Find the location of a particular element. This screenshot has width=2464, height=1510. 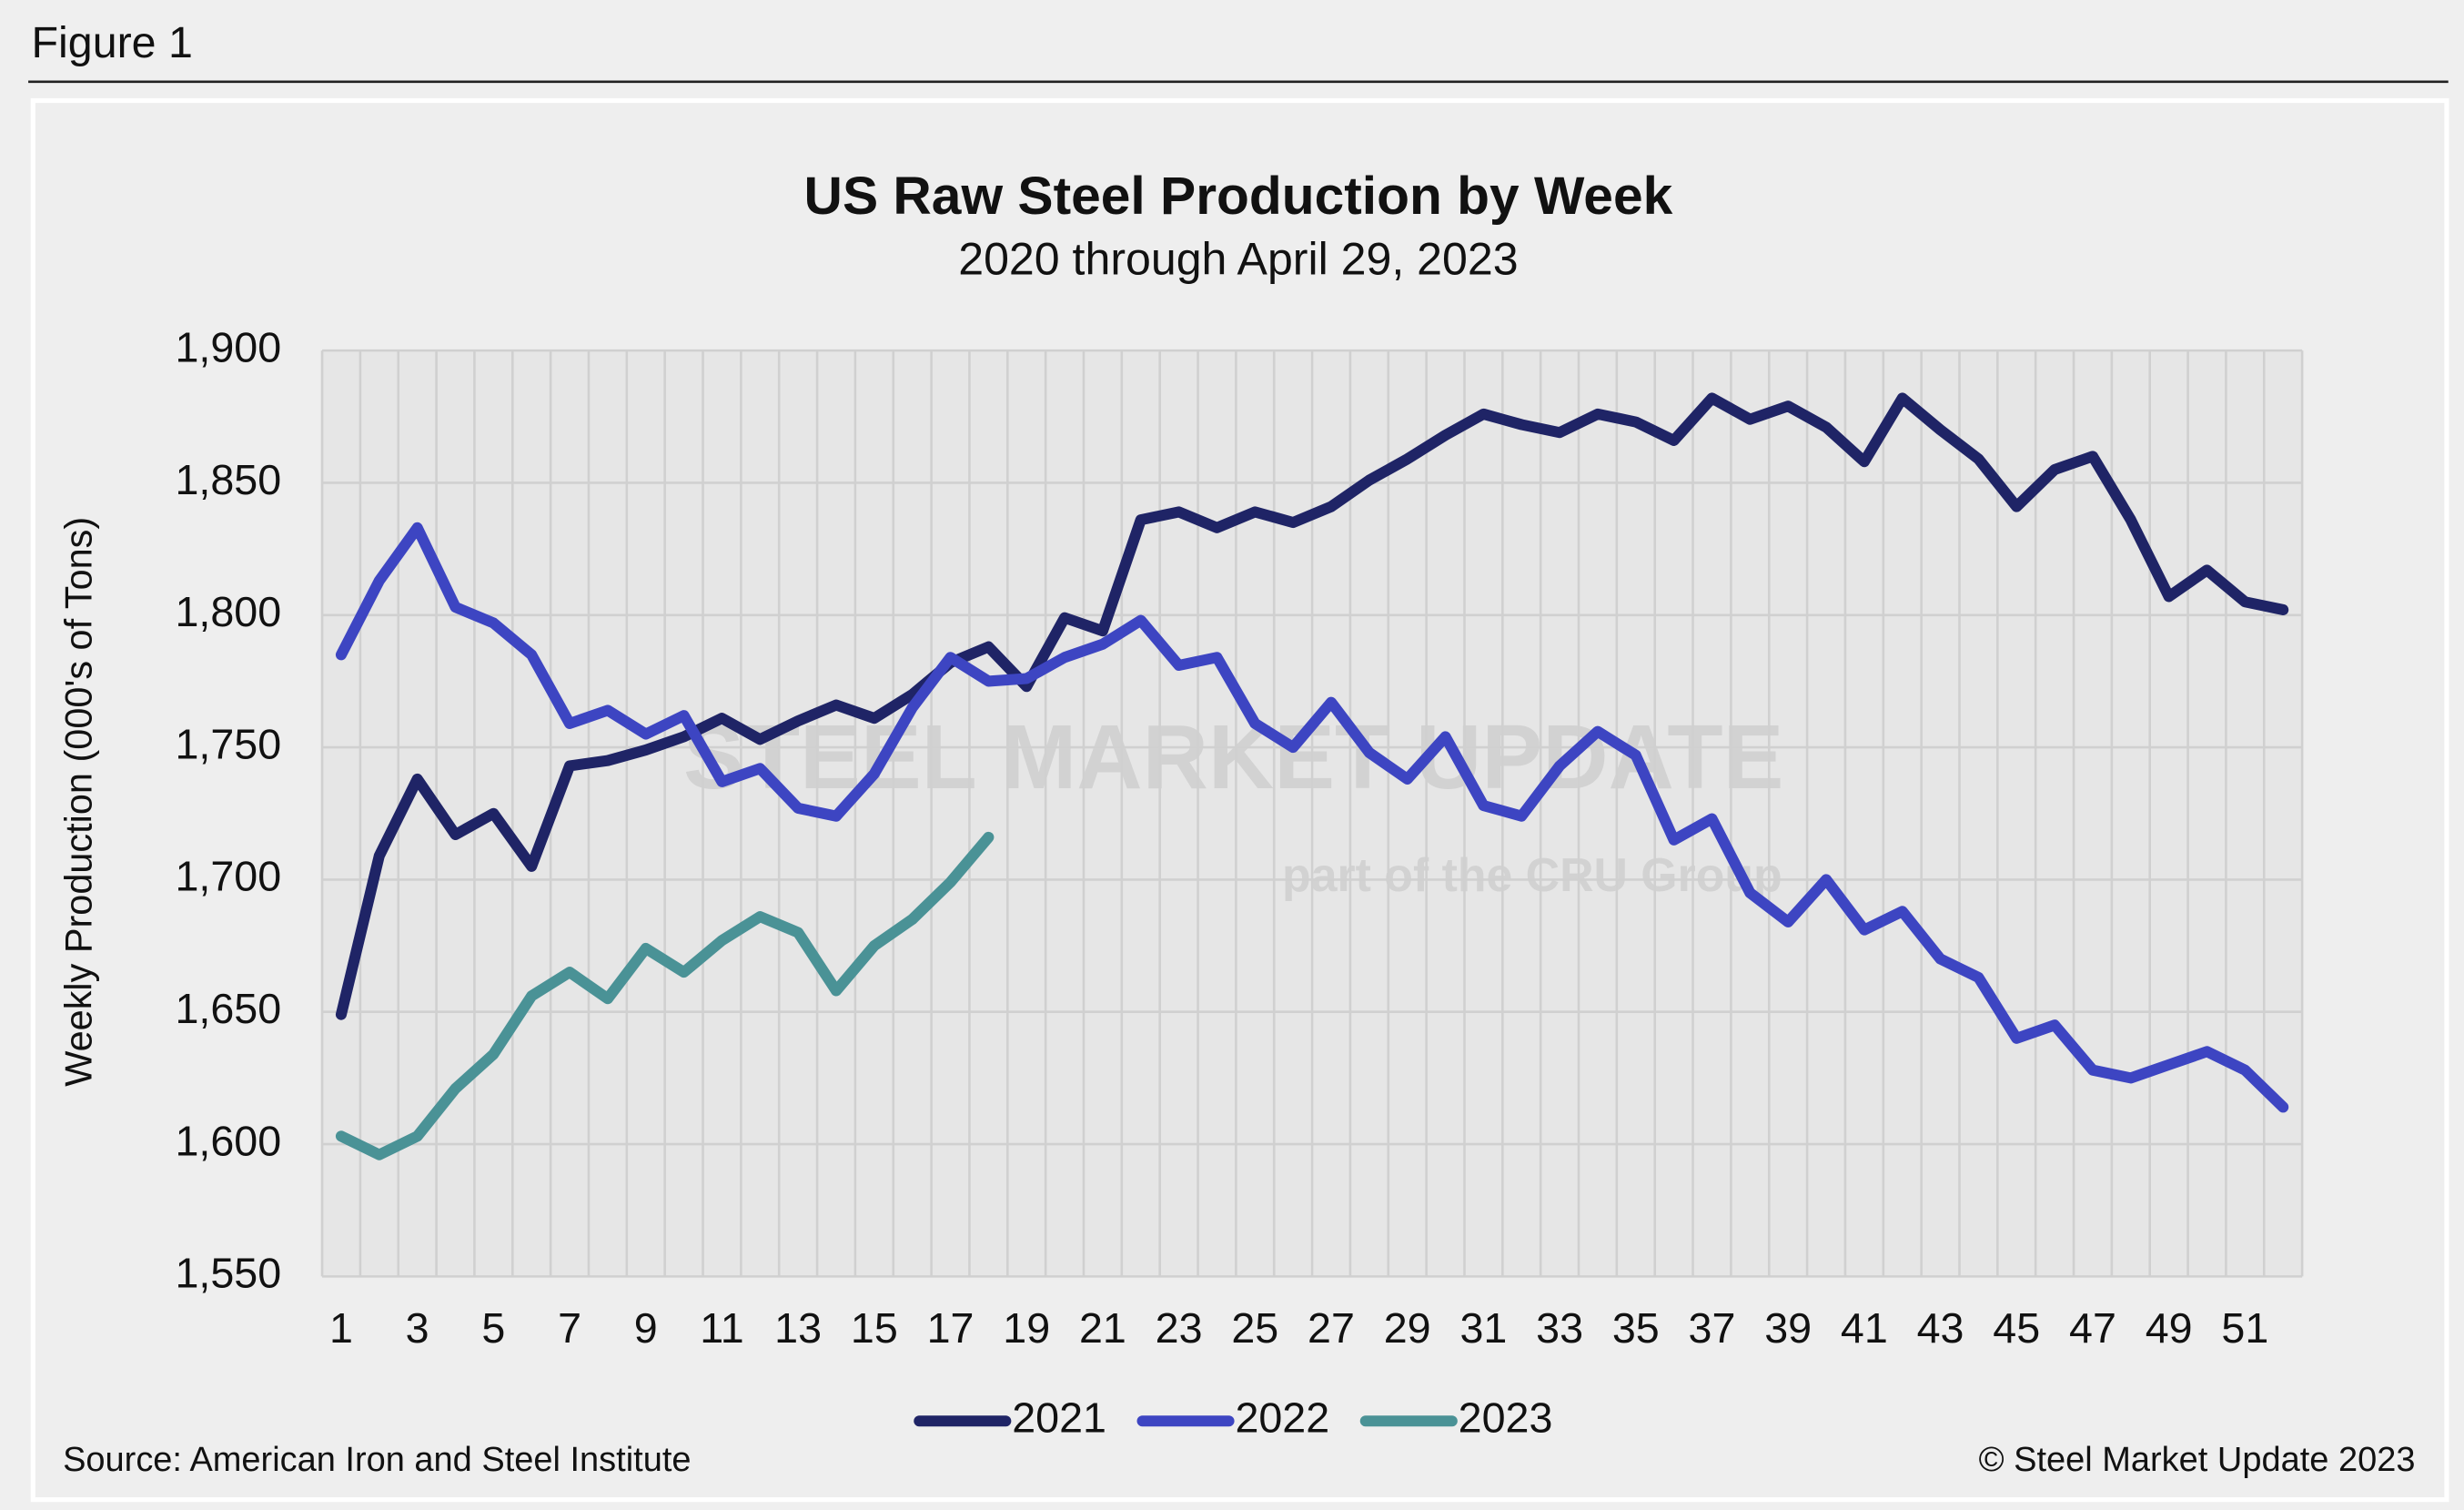

series-line is located at coordinates (665, 996).